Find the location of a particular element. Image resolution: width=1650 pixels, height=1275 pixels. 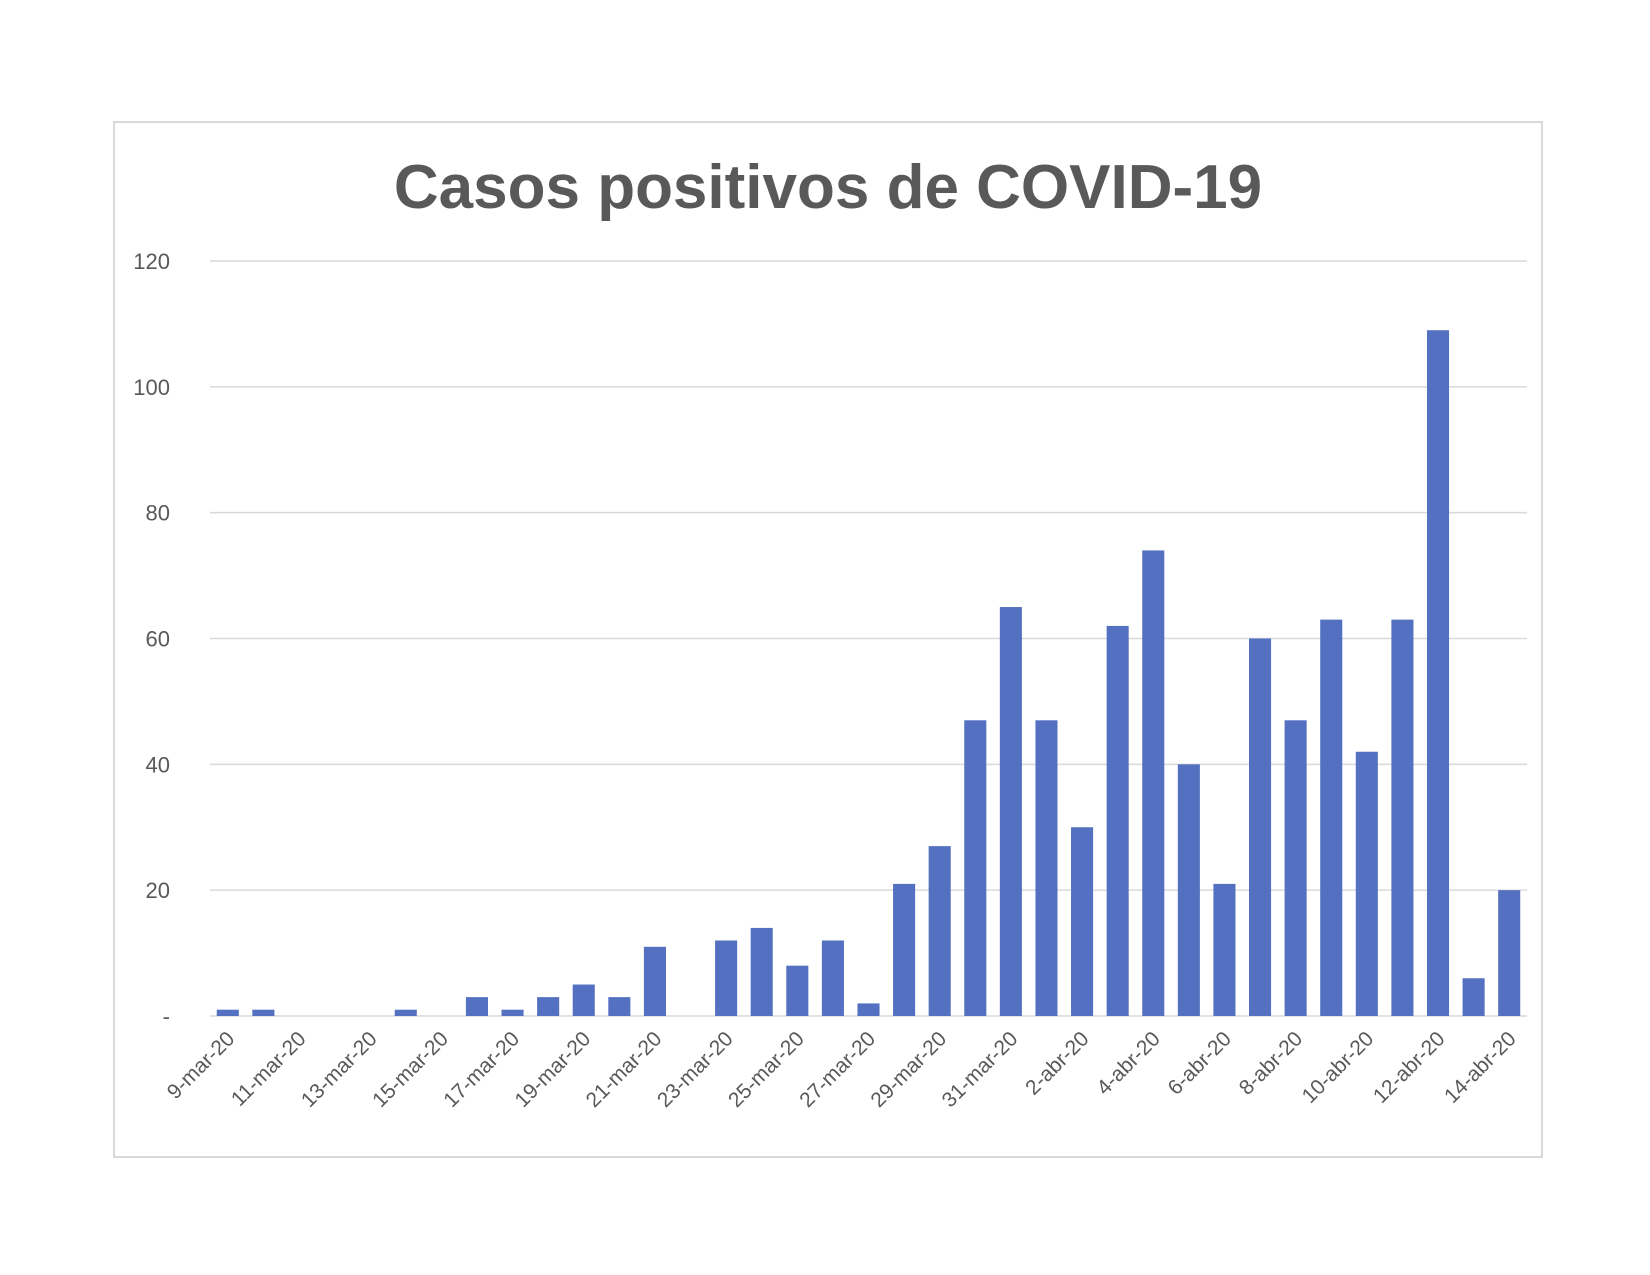

y-tick-label: 80 is located at coordinates (158, 513).